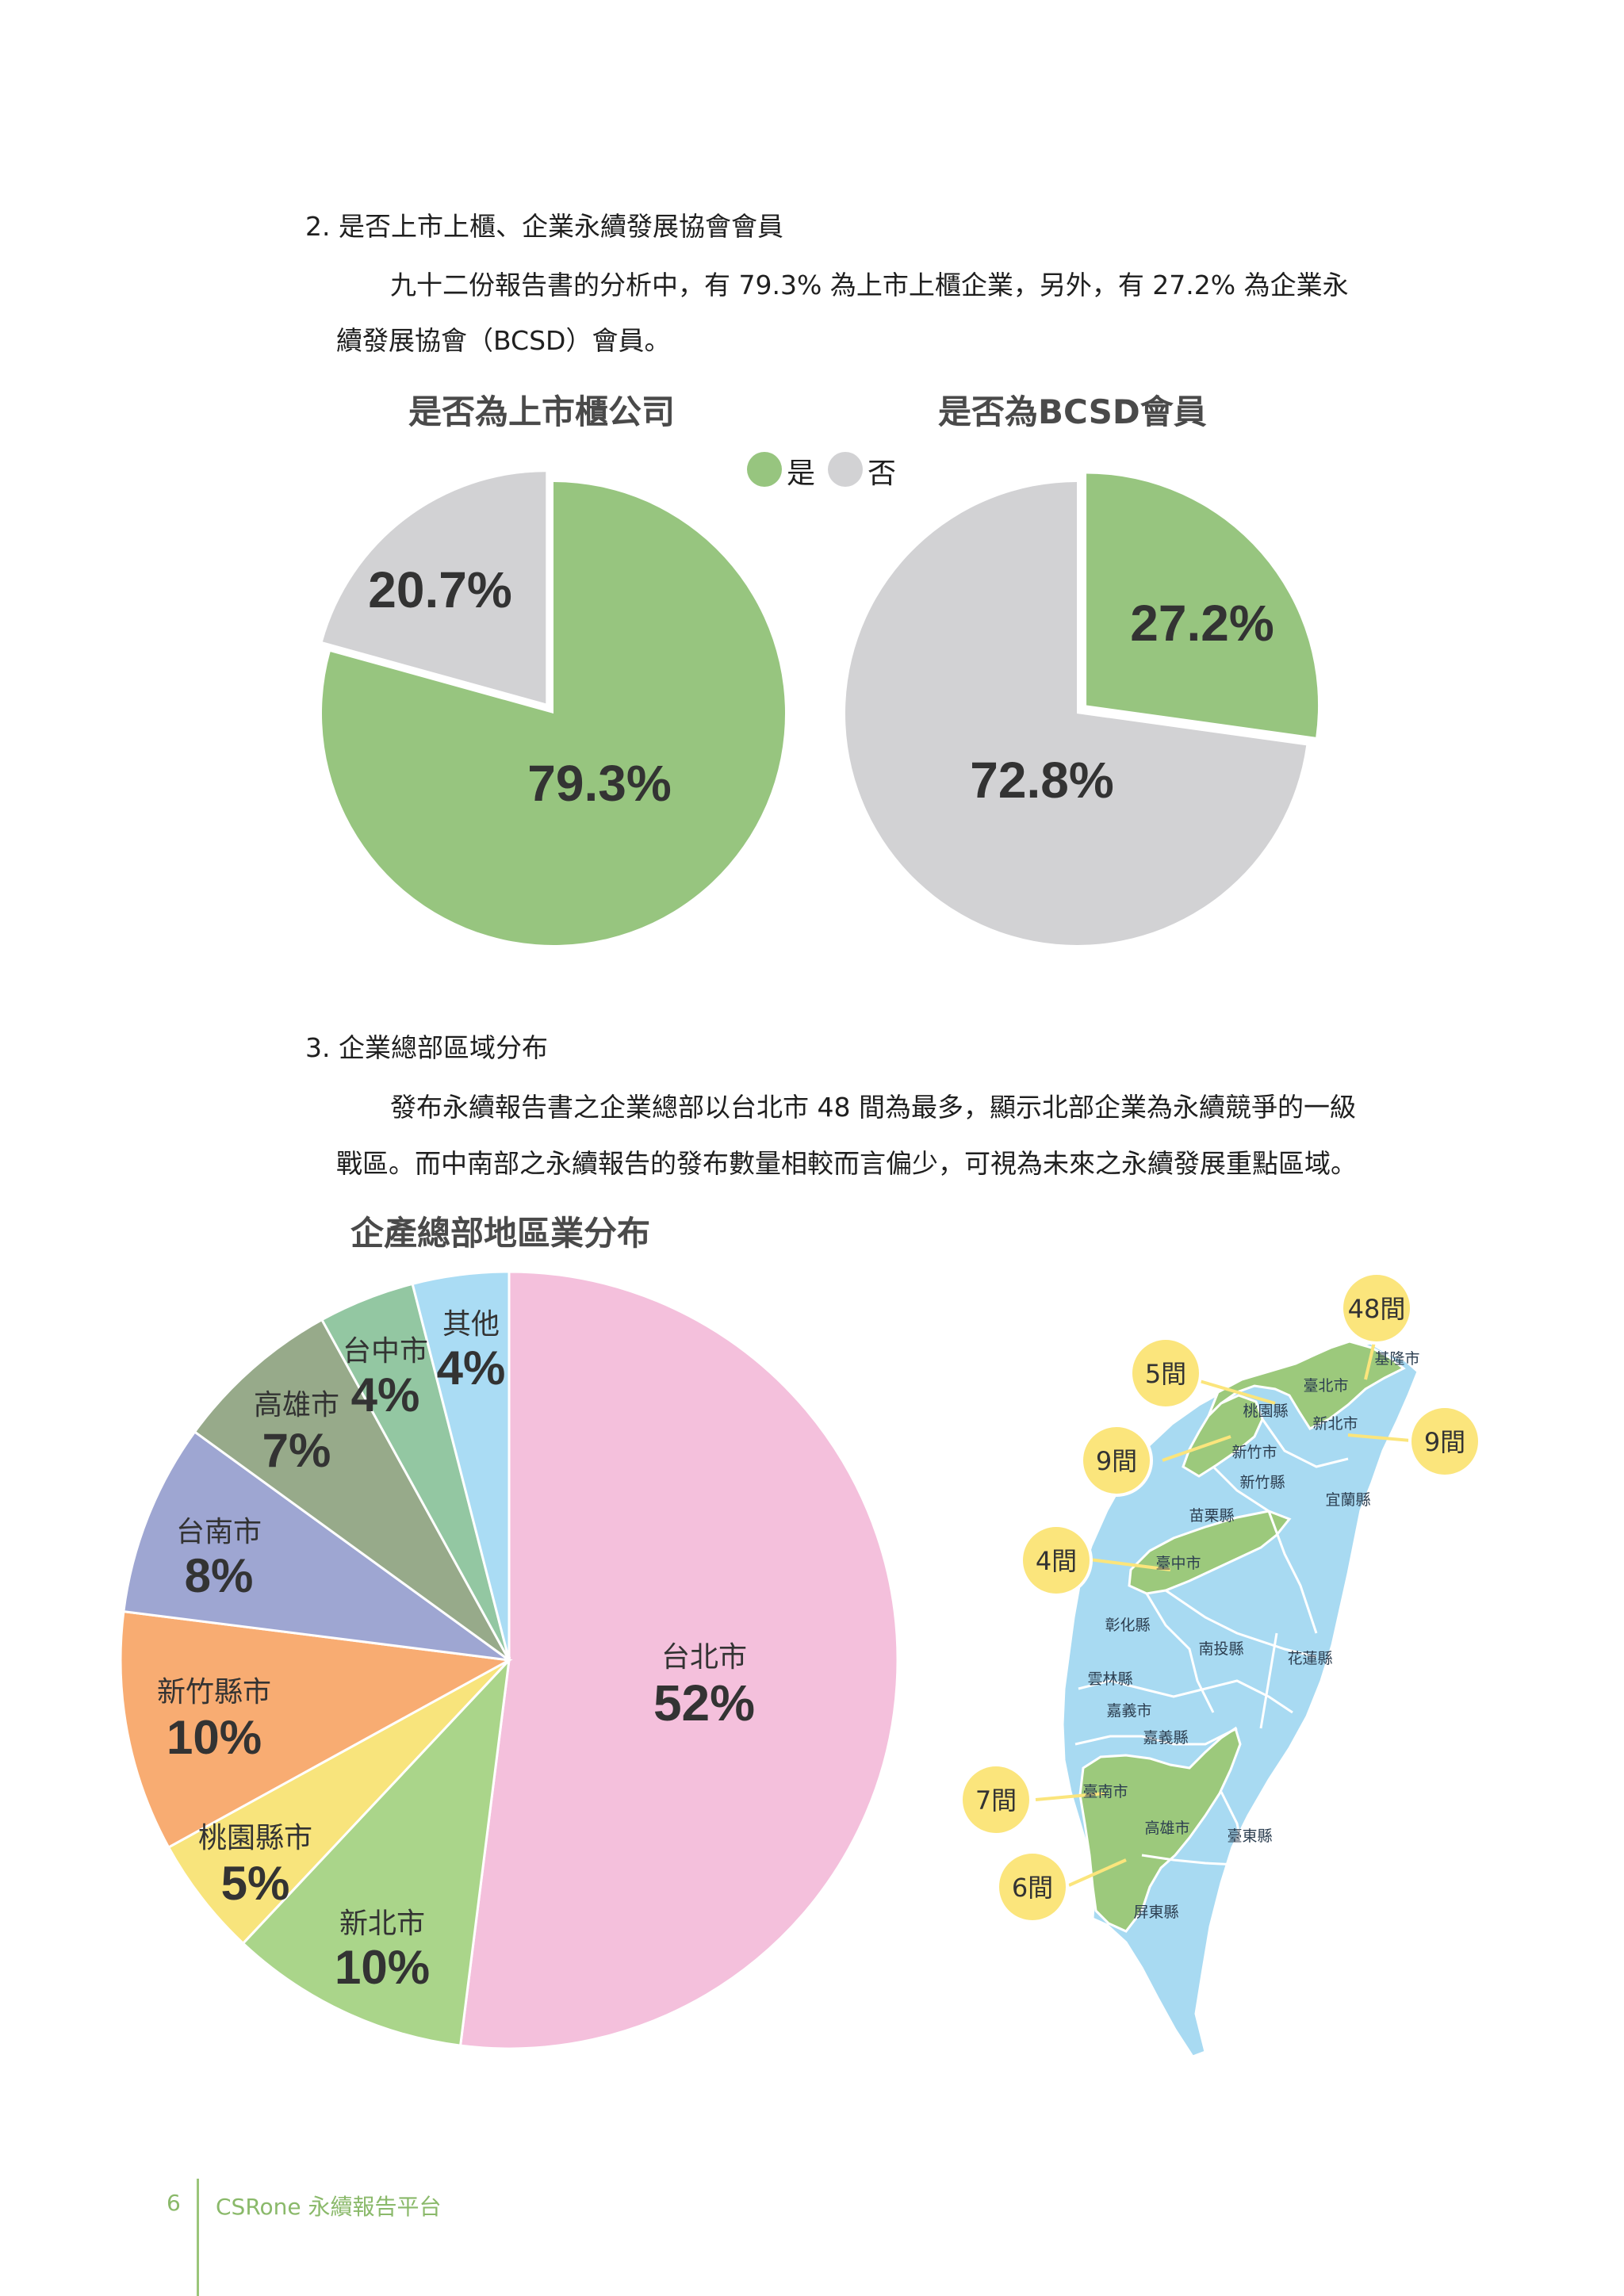  I want to click on northern-region-shape, so click(1306, 1385).